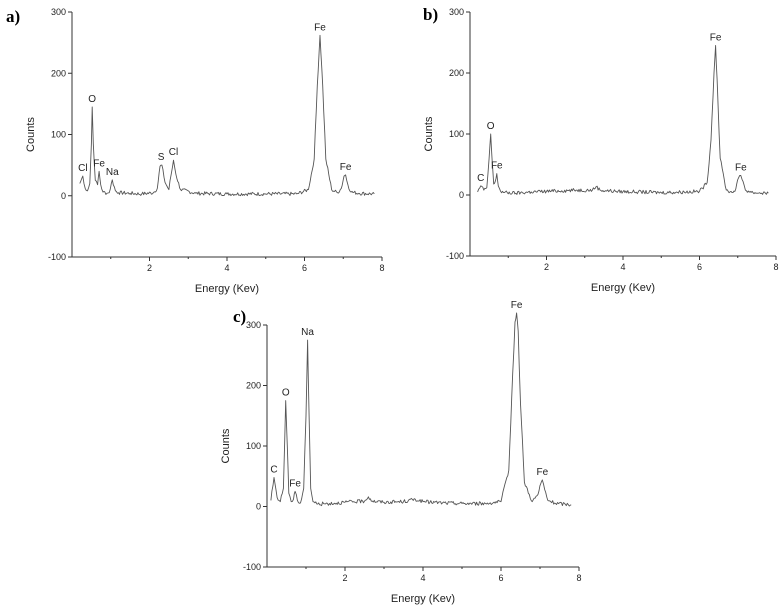 This screenshot has height=607, width=780. I want to click on panel-label: c), so click(239, 316).